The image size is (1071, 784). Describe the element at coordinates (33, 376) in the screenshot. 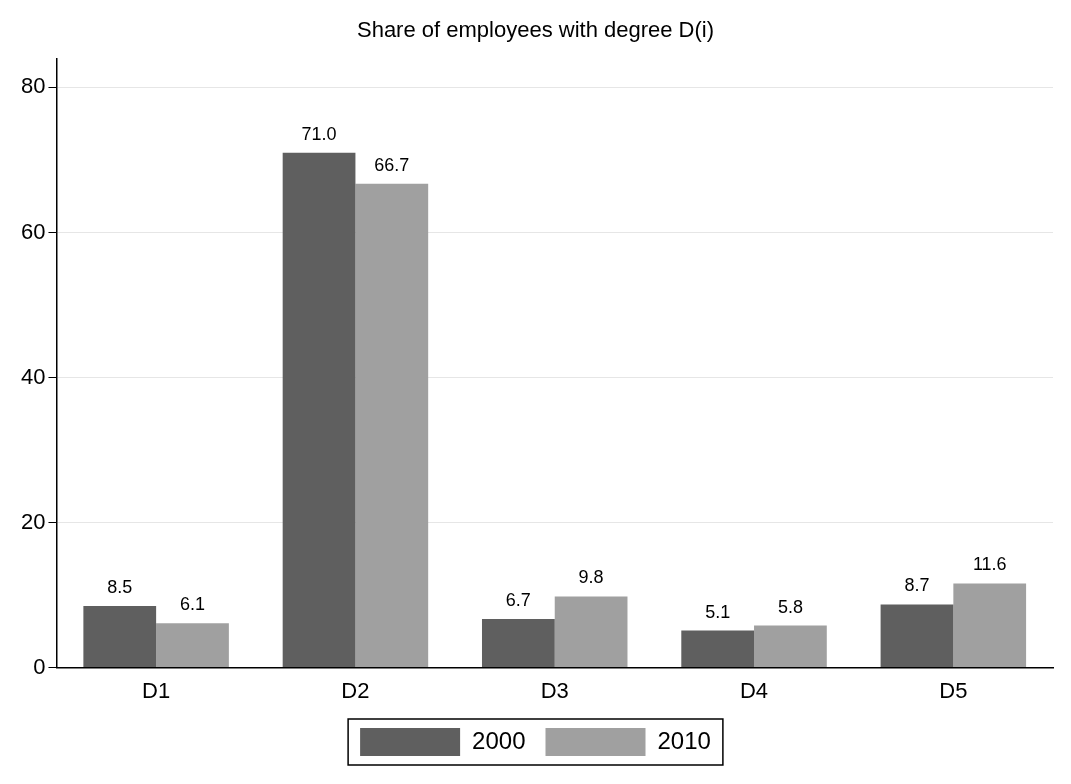

I see `y-tick-label: 40` at that location.